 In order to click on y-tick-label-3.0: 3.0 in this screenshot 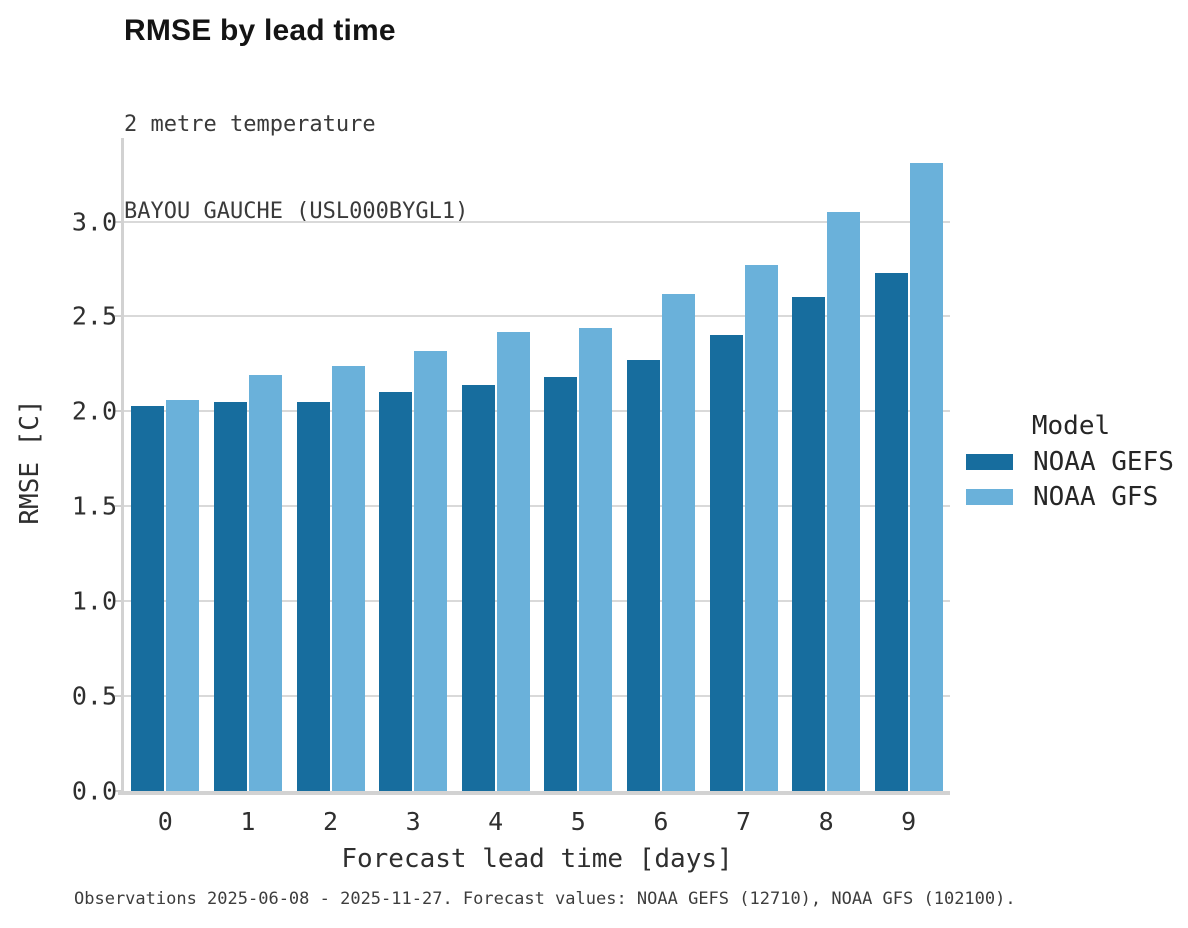, I will do `click(94, 222)`.